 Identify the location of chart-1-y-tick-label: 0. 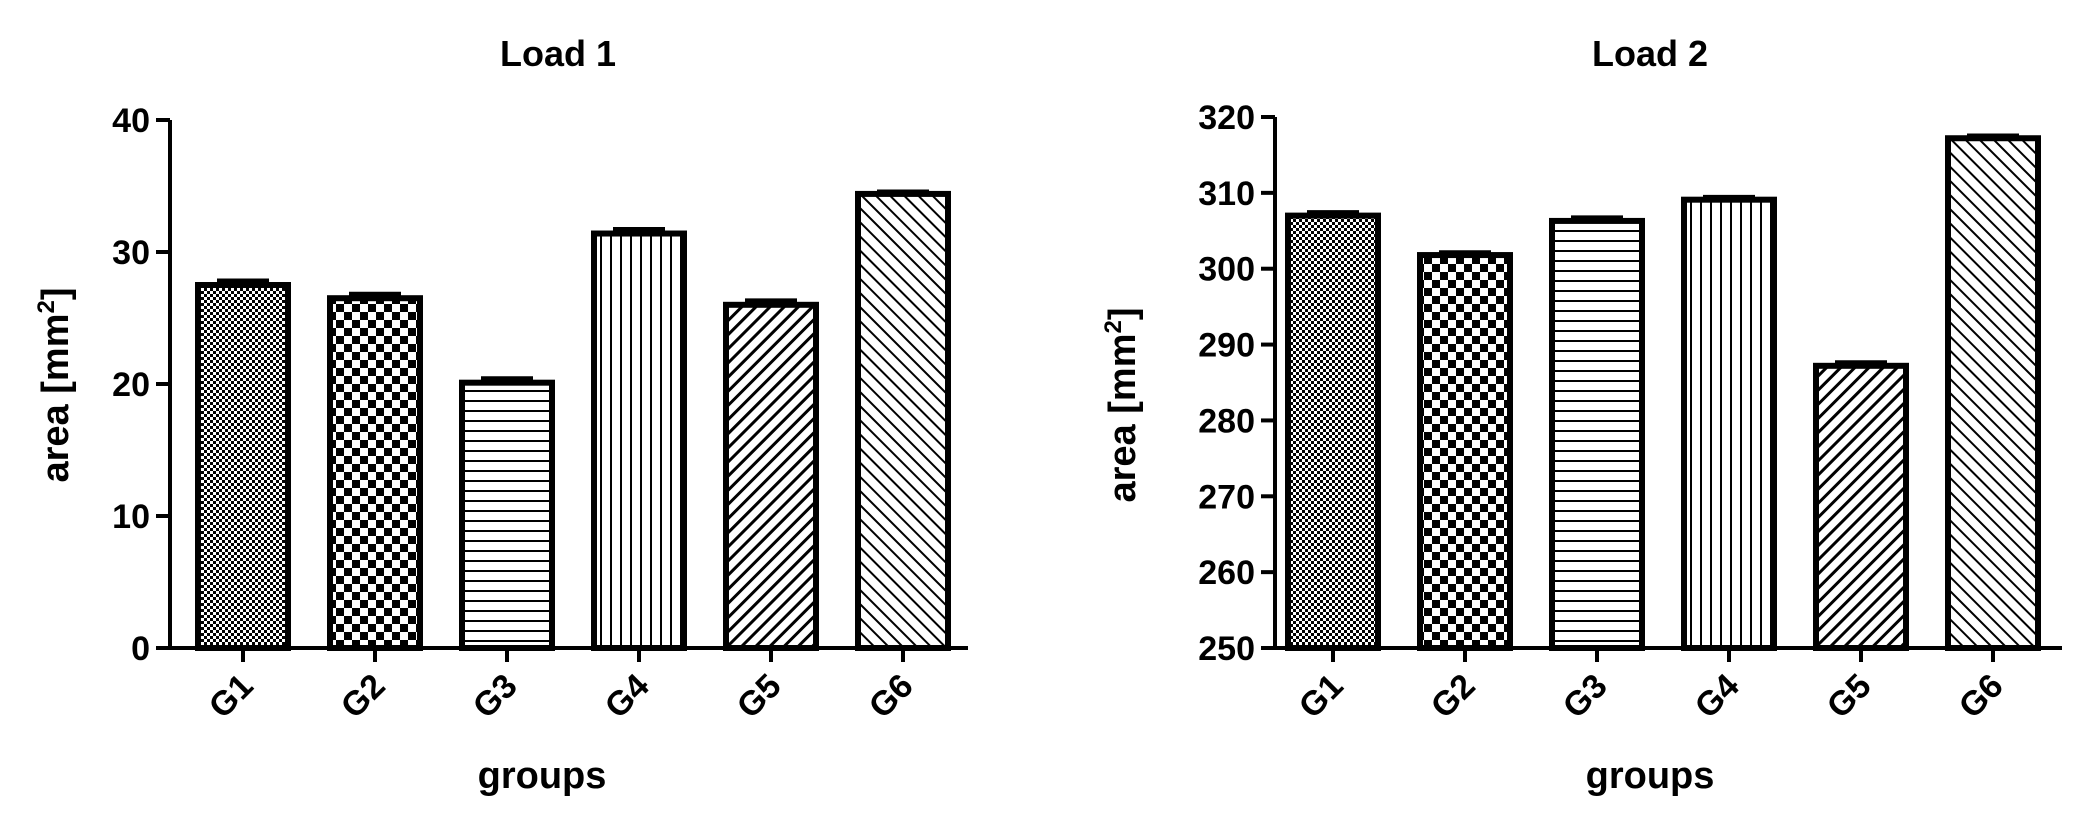
(140, 649).